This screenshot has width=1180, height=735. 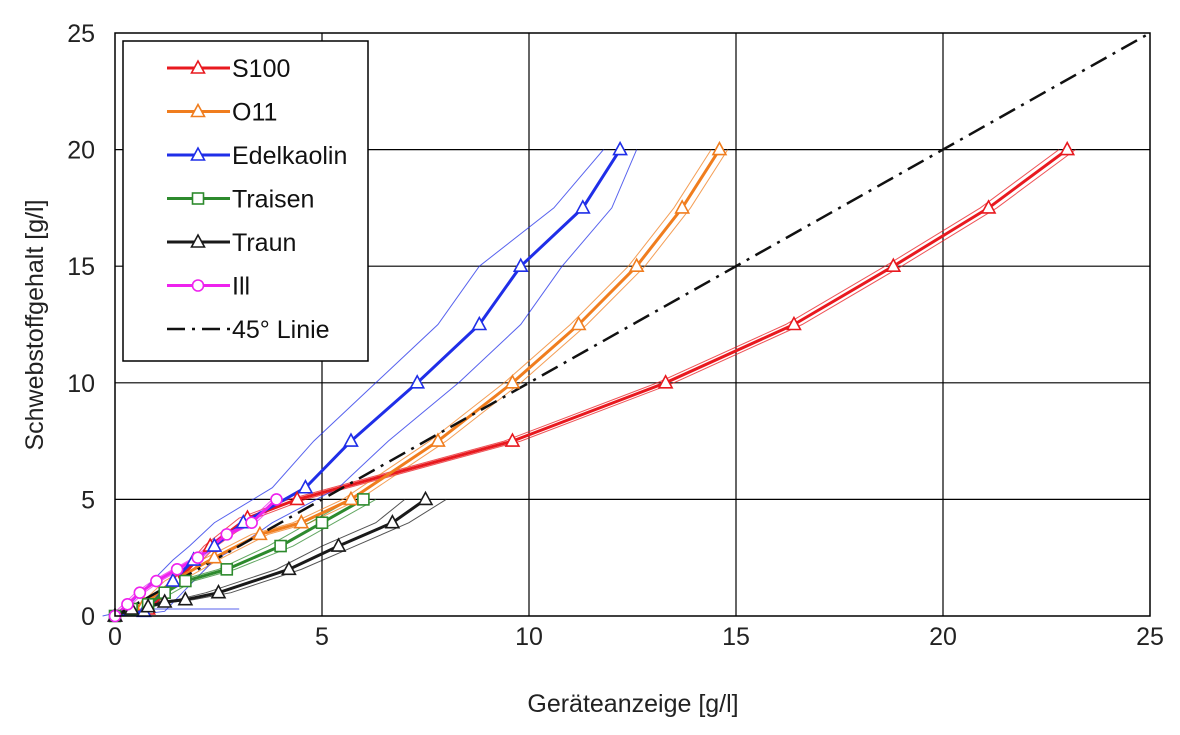 What do you see at coordinates (529, 637) in the screenshot?
I see `x-tick-label: 10` at bounding box center [529, 637].